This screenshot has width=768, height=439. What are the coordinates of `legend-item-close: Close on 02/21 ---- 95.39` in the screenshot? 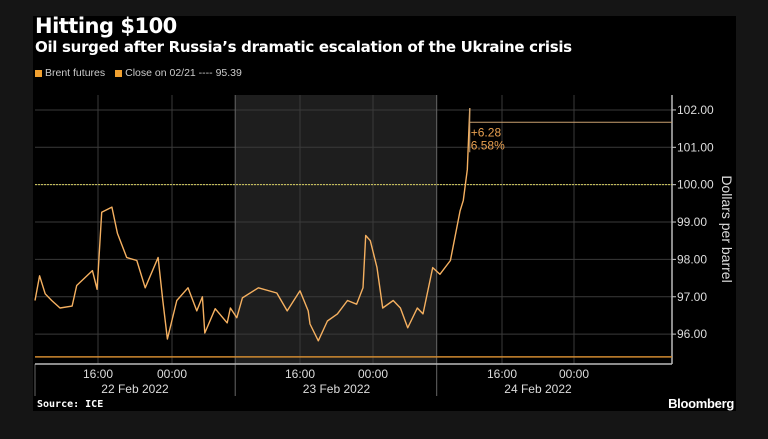 It's located at (178, 73).